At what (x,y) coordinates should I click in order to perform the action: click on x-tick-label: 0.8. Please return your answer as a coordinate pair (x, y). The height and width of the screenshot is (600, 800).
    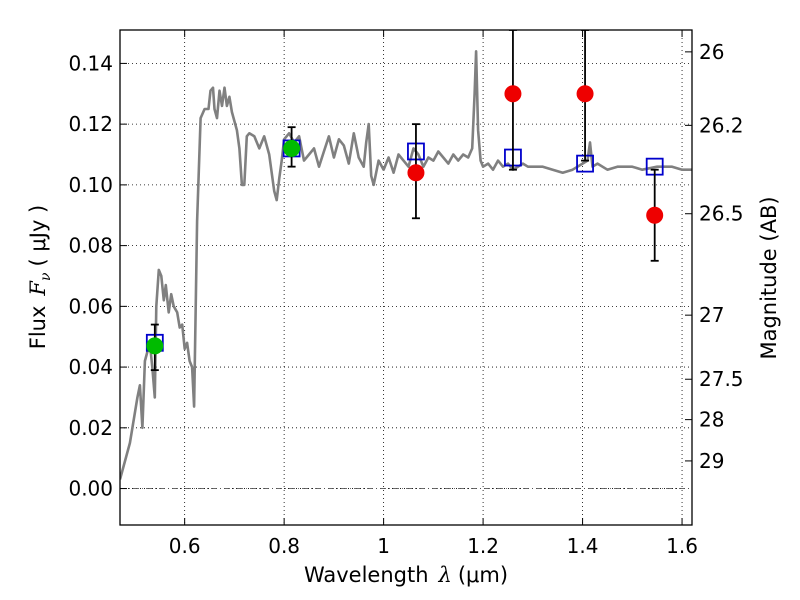
    Looking at the image, I should click on (284, 546).